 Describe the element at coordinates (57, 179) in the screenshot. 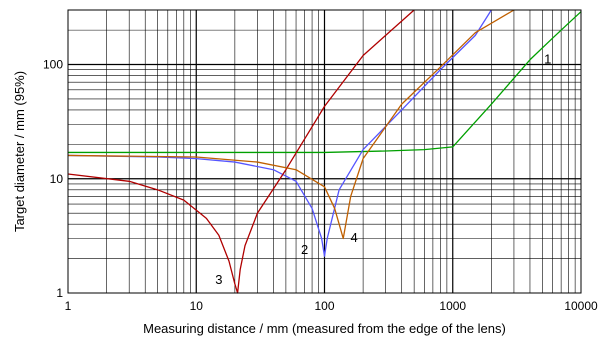

I see `y-tick-label: 10` at that location.